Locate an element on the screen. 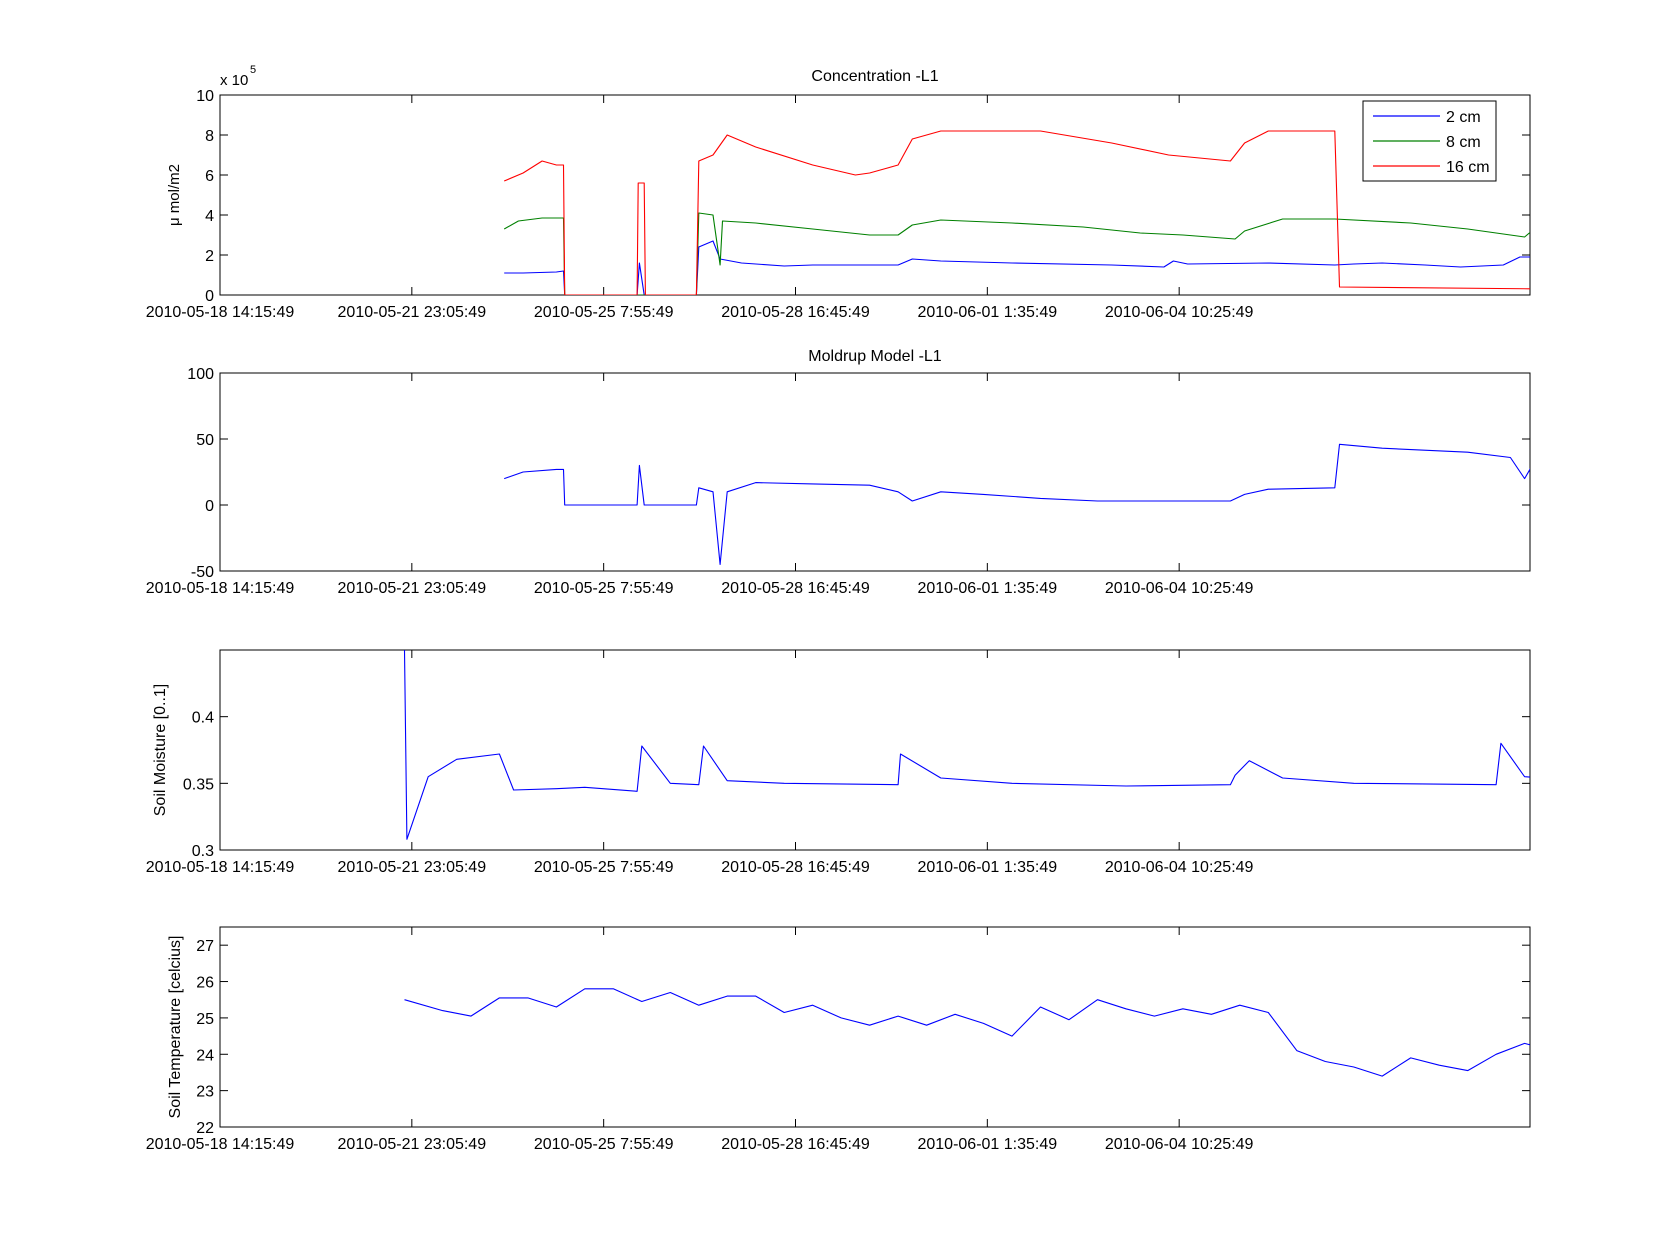 The image size is (1666, 1250). concentration-exponent-power: 5 is located at coordinates (253, 70).